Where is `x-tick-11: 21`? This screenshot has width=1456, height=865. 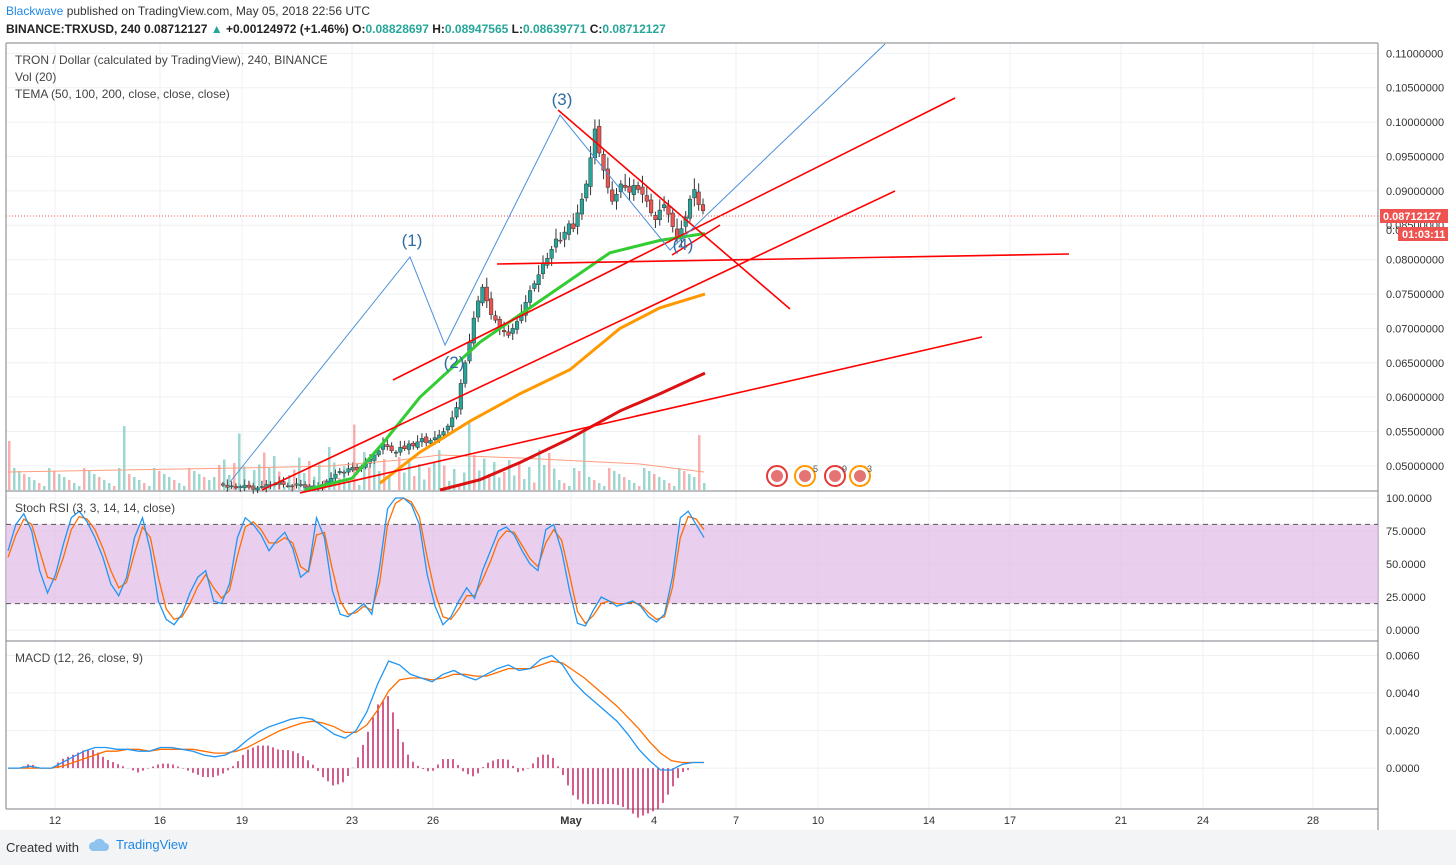
x-tick-11: 21 is located at coordinates (1121, 821).